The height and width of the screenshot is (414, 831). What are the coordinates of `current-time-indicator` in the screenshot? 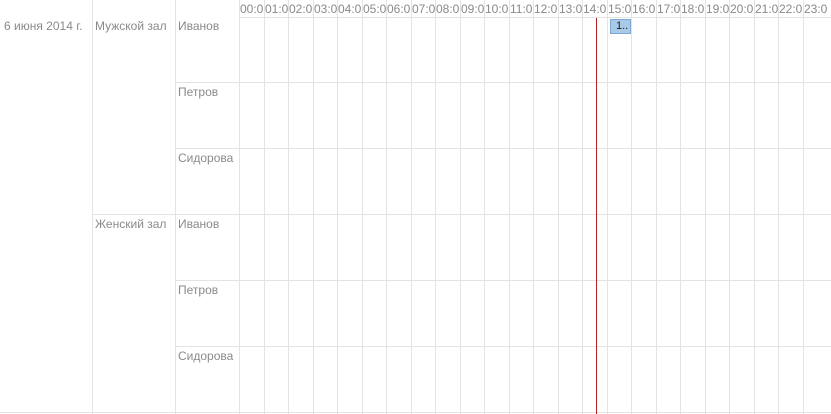 It's located at (596, 216).